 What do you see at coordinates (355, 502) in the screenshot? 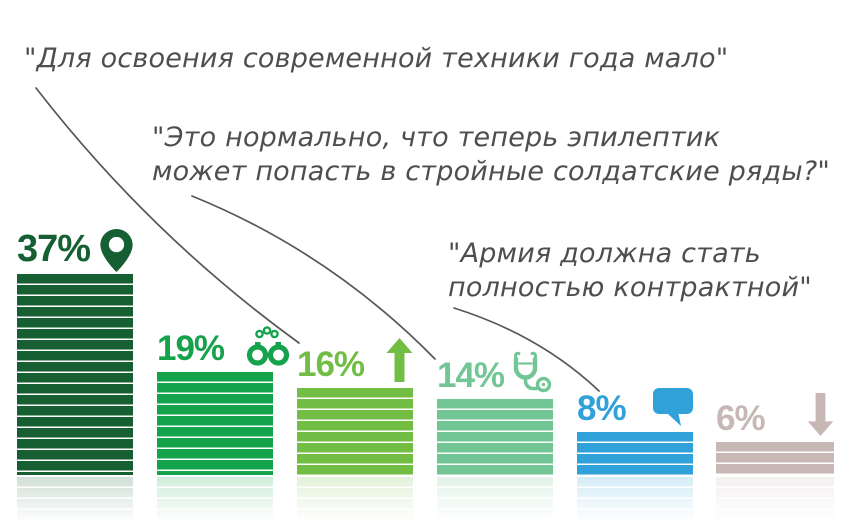
I see `bar-16-reflection` at bounding box center [355, 502].